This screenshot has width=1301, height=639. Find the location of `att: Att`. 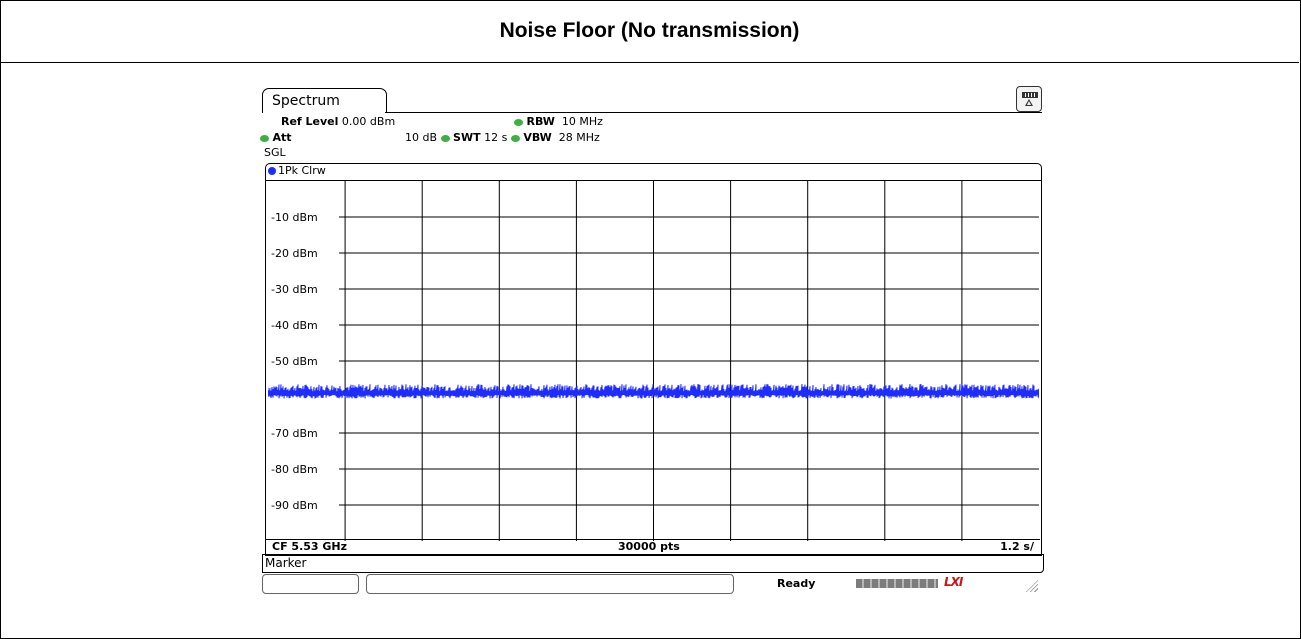

att: Att is located at coordinates (276, 137).